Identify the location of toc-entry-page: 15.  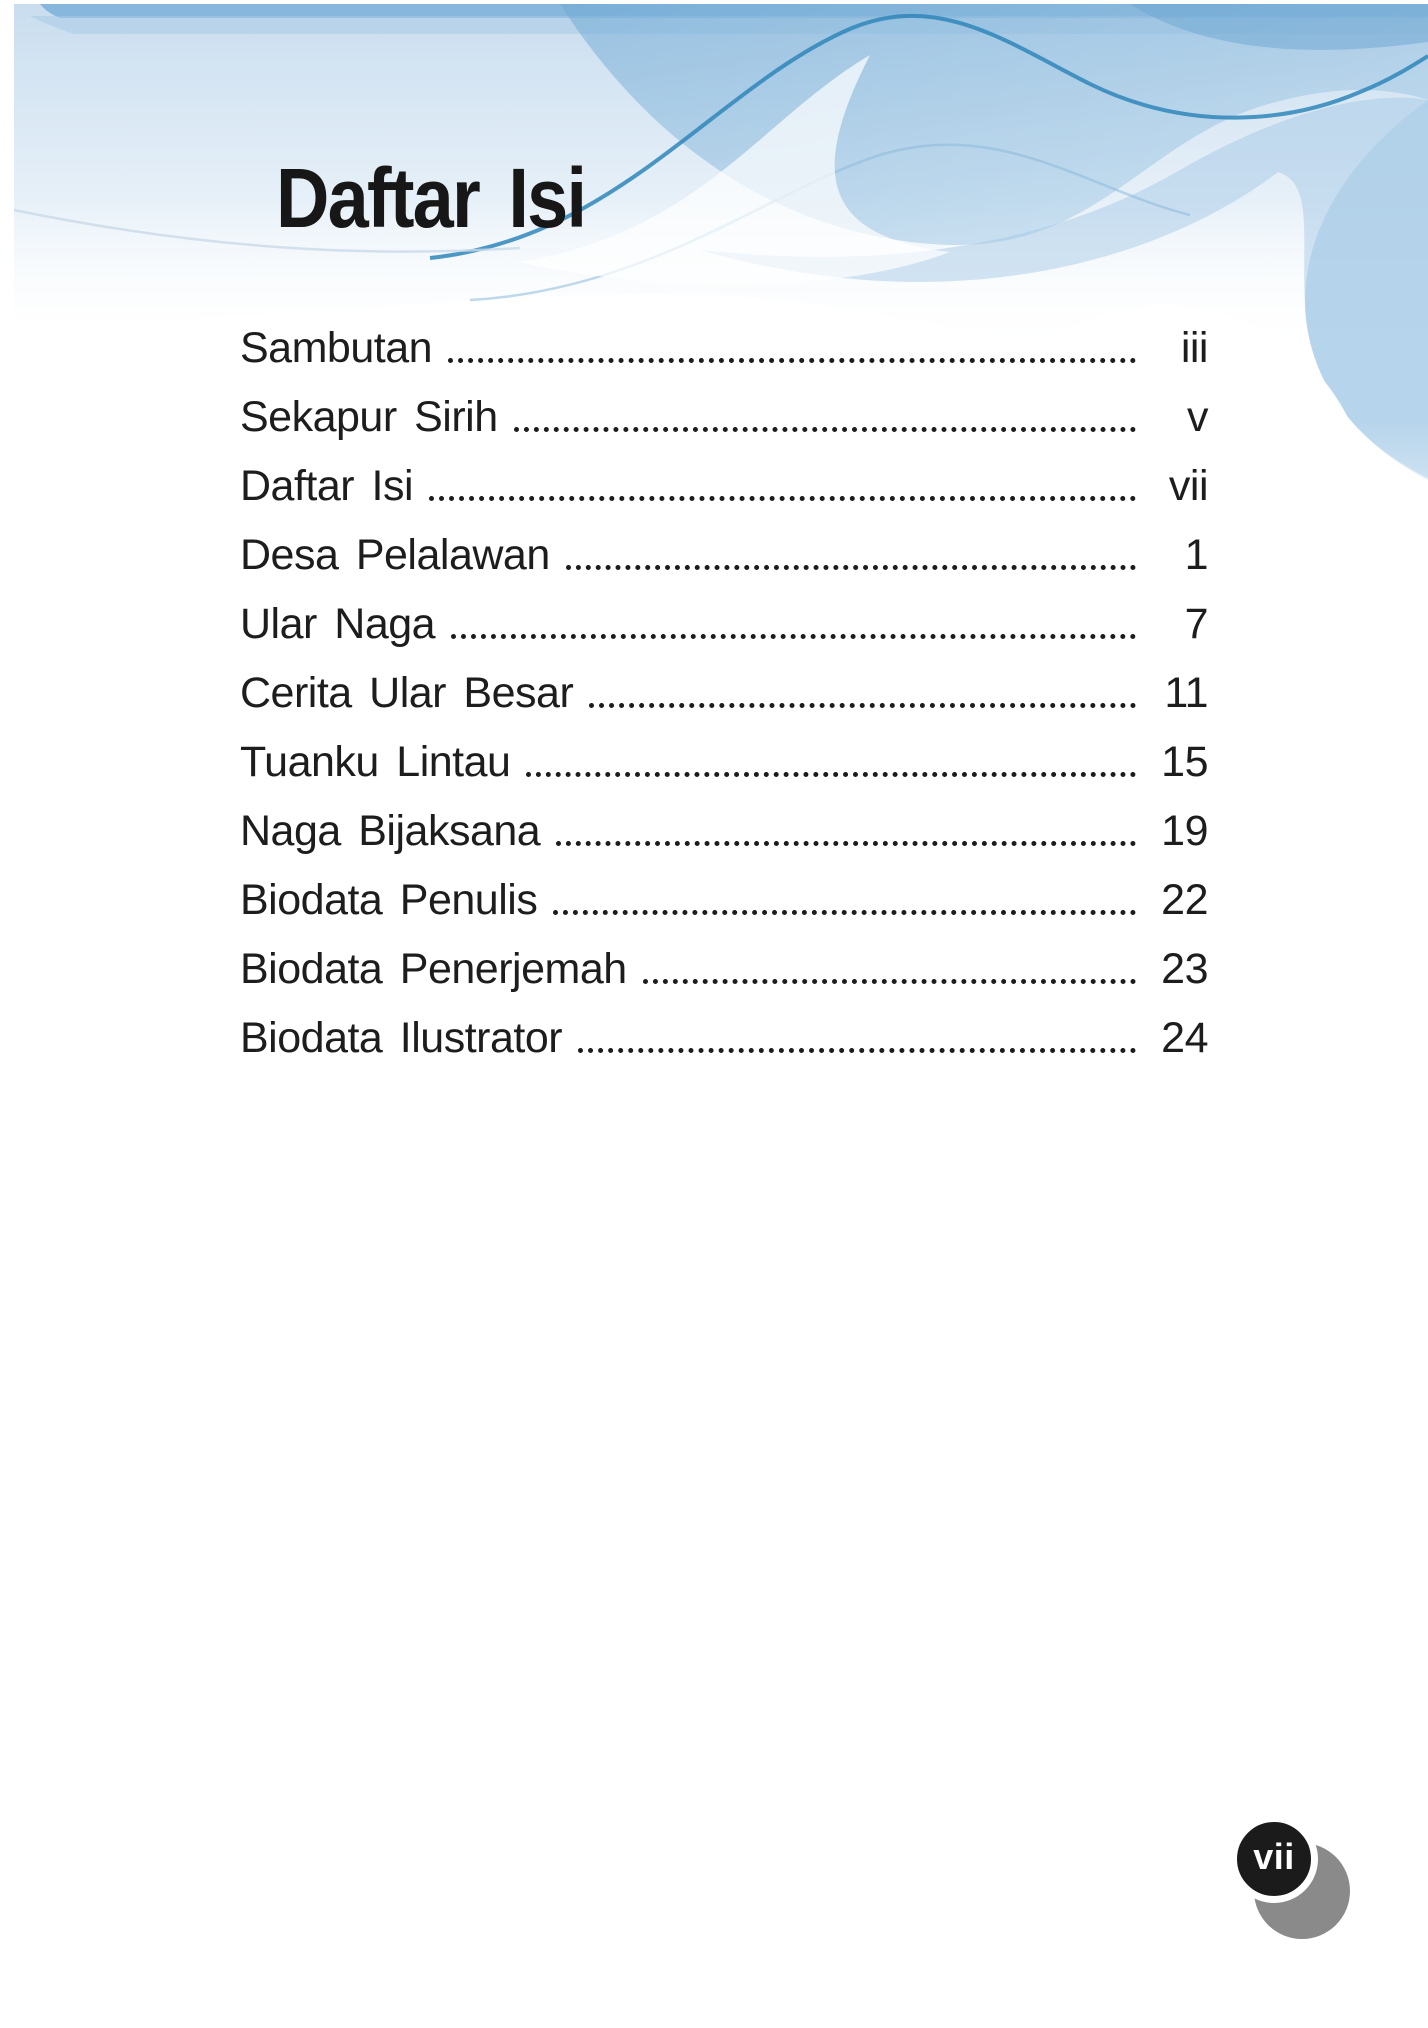
(1184, 762).